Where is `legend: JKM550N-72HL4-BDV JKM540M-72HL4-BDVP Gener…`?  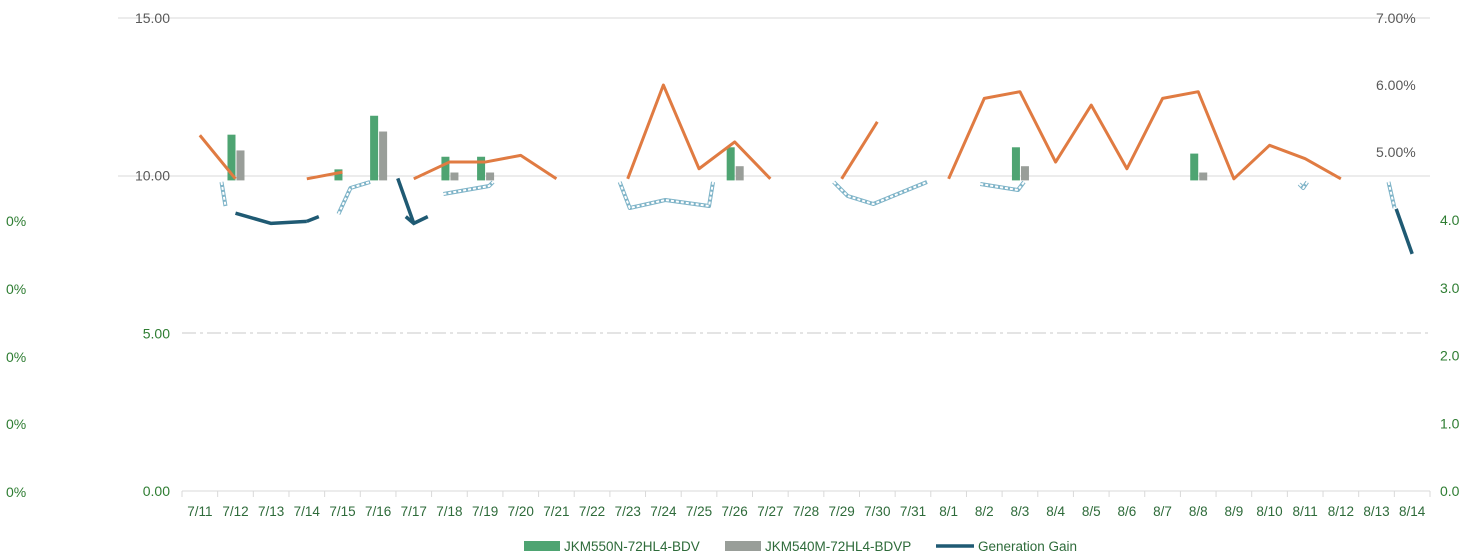
legend: JKM550N-72HL4-BDV JKM540M-72HL4-BDVP Gener… is located at coordinates (800, 546).